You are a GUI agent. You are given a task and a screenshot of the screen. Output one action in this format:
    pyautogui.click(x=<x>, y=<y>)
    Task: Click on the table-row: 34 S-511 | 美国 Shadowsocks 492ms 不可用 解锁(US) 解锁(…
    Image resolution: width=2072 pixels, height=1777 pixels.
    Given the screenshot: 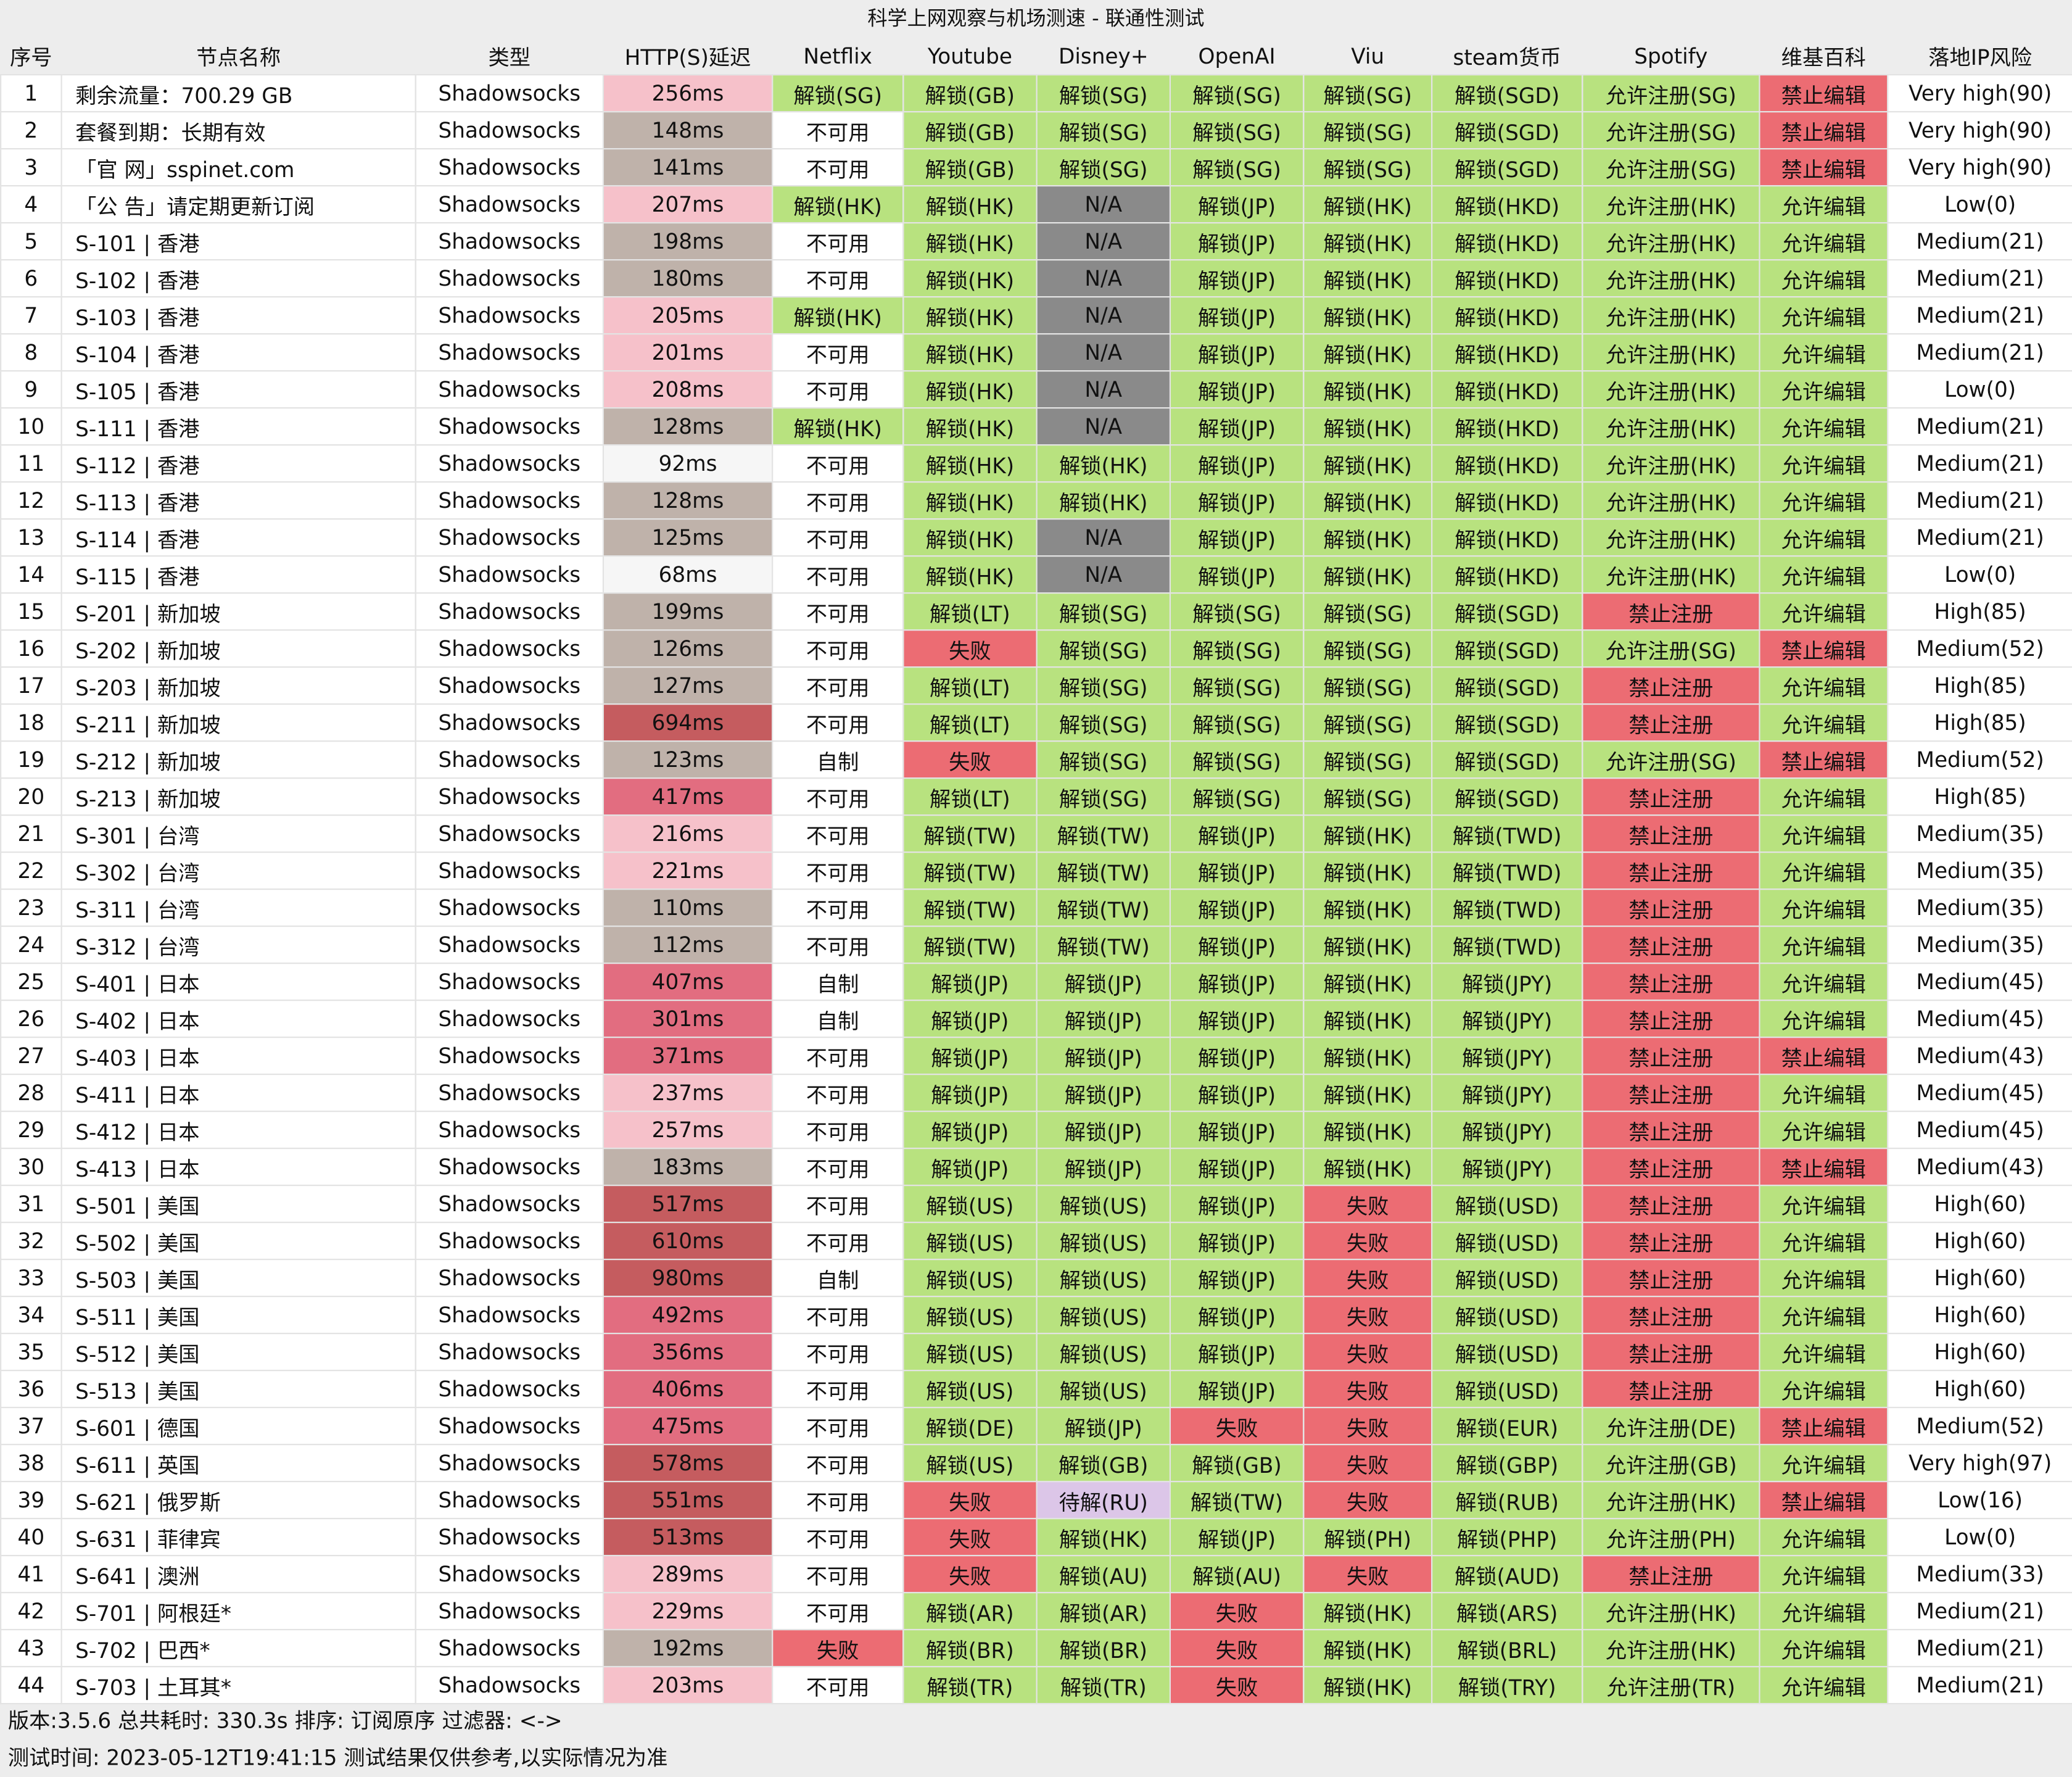 What is the action you would take?
    pyautogui.click(x=1036, y=1315)
    